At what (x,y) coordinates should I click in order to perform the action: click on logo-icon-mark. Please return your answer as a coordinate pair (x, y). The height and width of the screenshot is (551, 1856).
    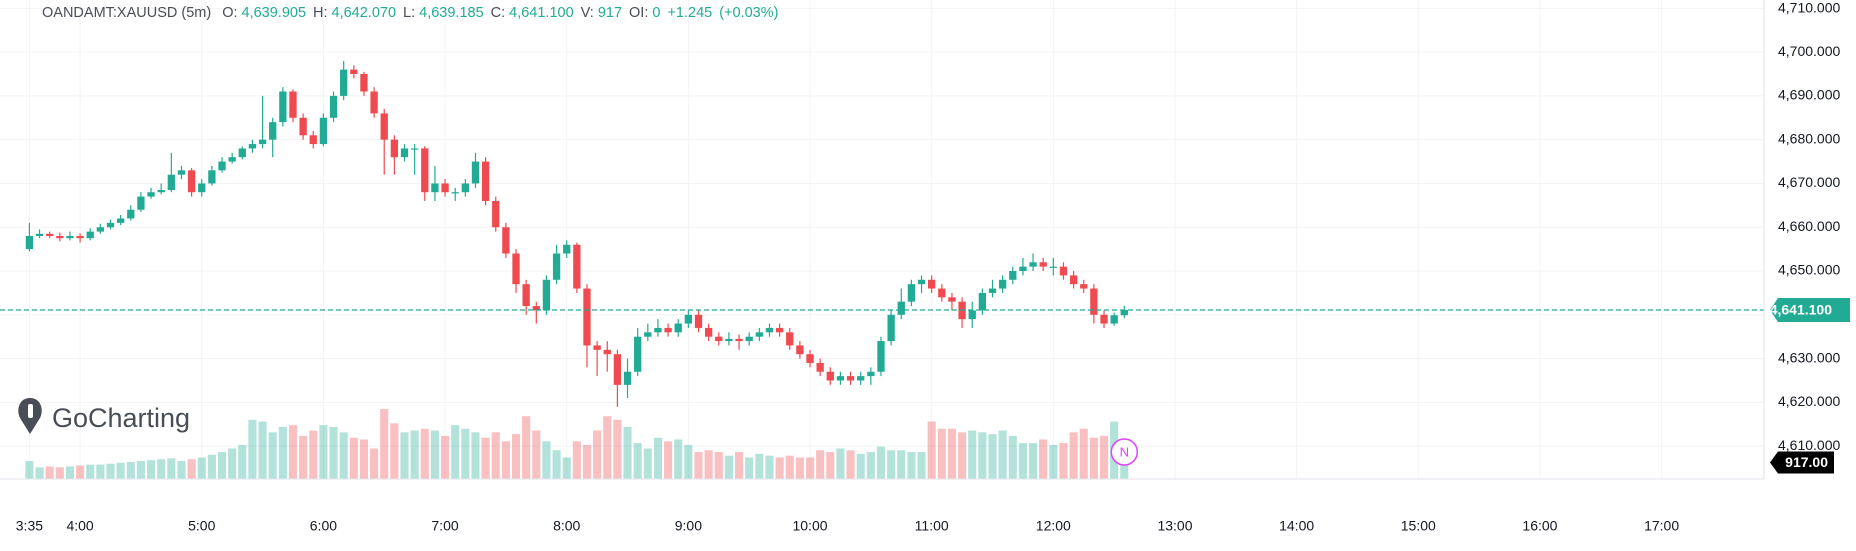
    Looking at the image, I should click on (30, 411).